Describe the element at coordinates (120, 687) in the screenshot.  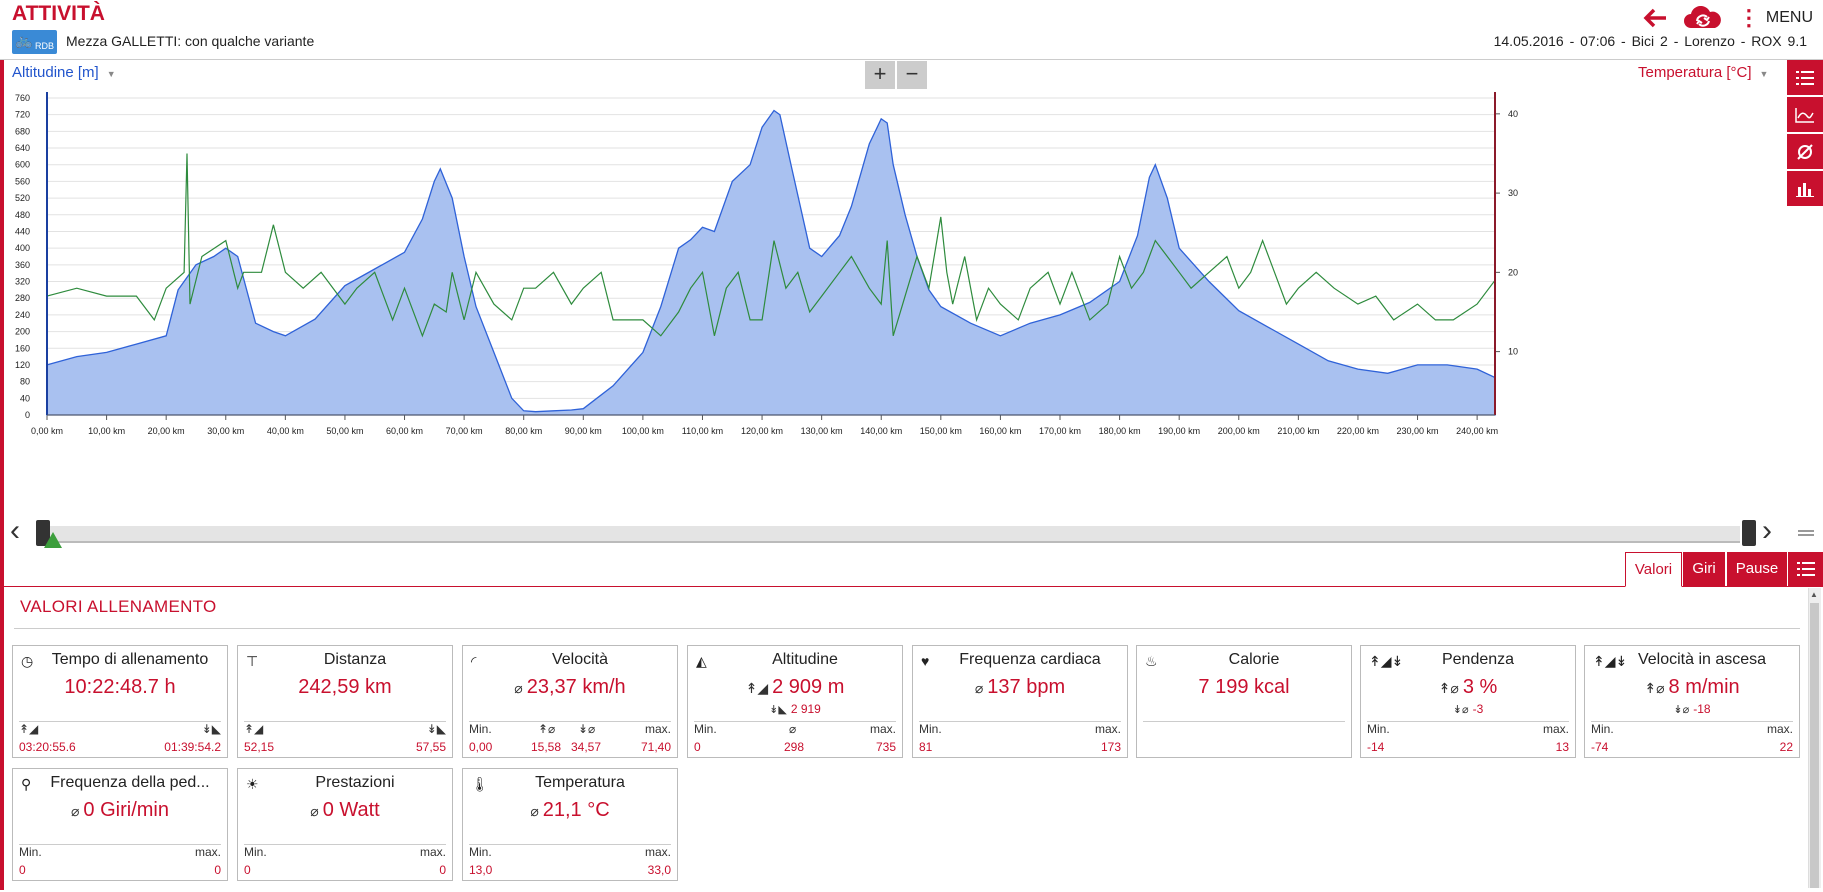
I see `card-value: 10:22:48.7 h` at that location.